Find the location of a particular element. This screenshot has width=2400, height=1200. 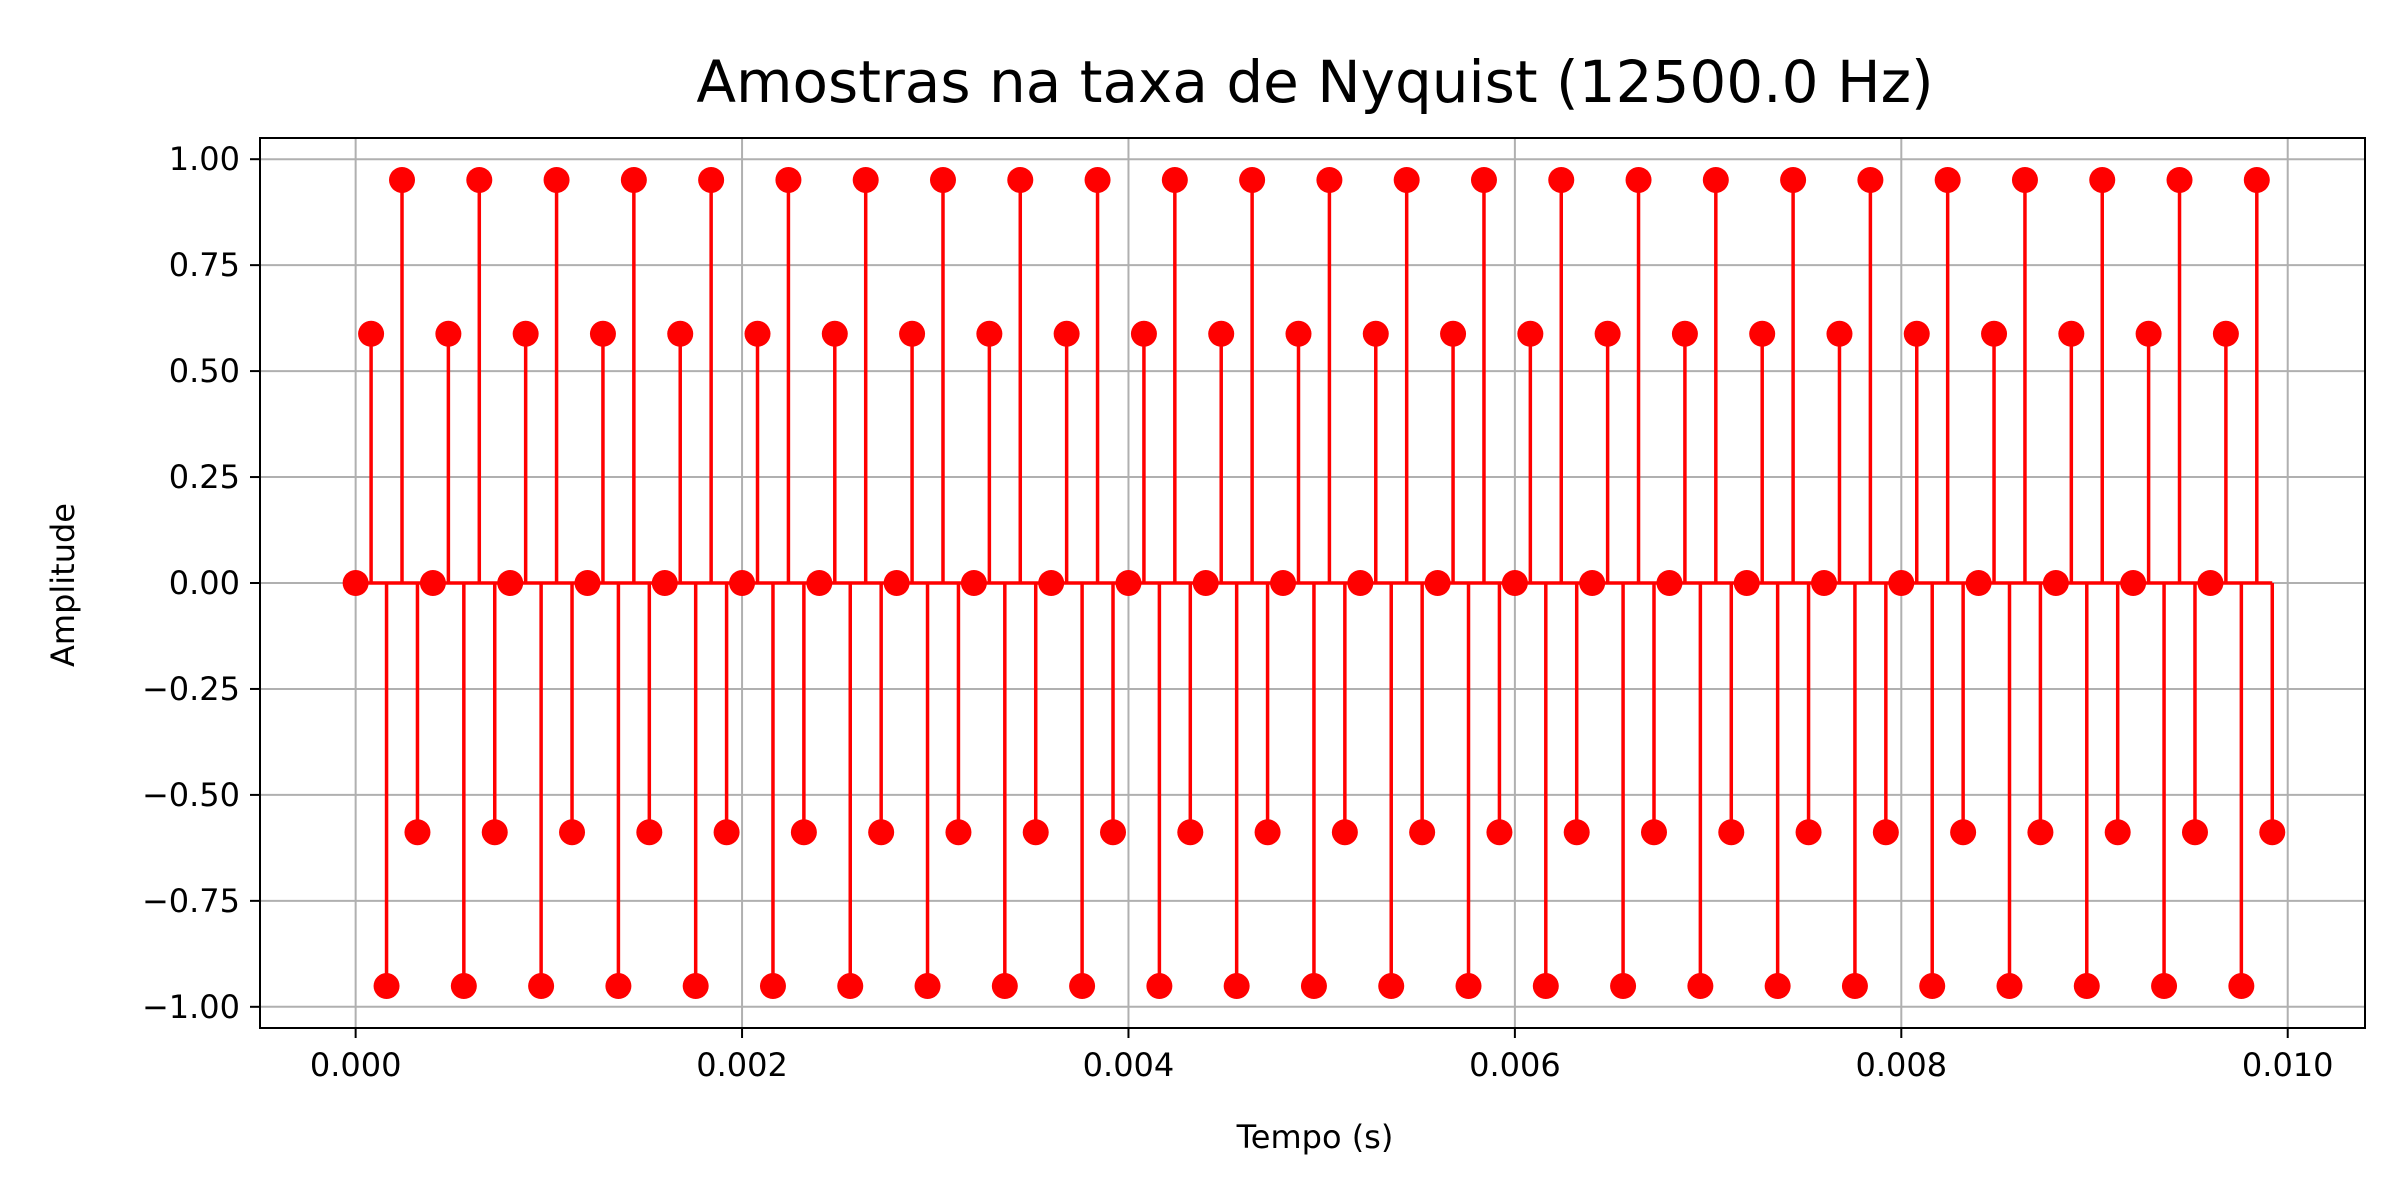

x-tick-label: 0.004 is located at coordinates (1129, 1065).